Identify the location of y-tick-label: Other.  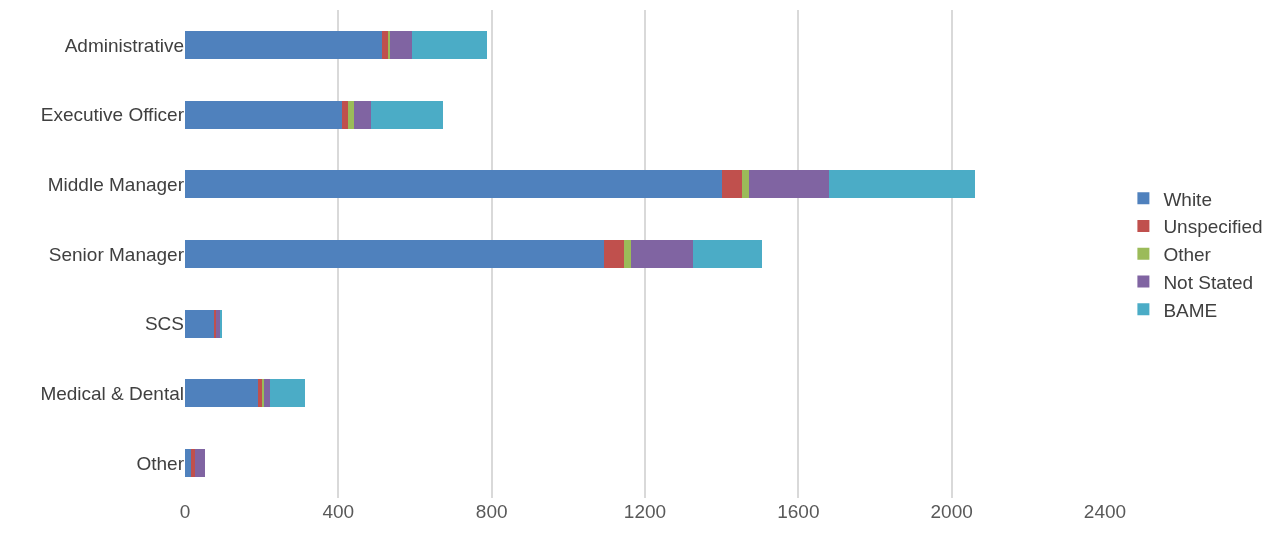
(160, 463).